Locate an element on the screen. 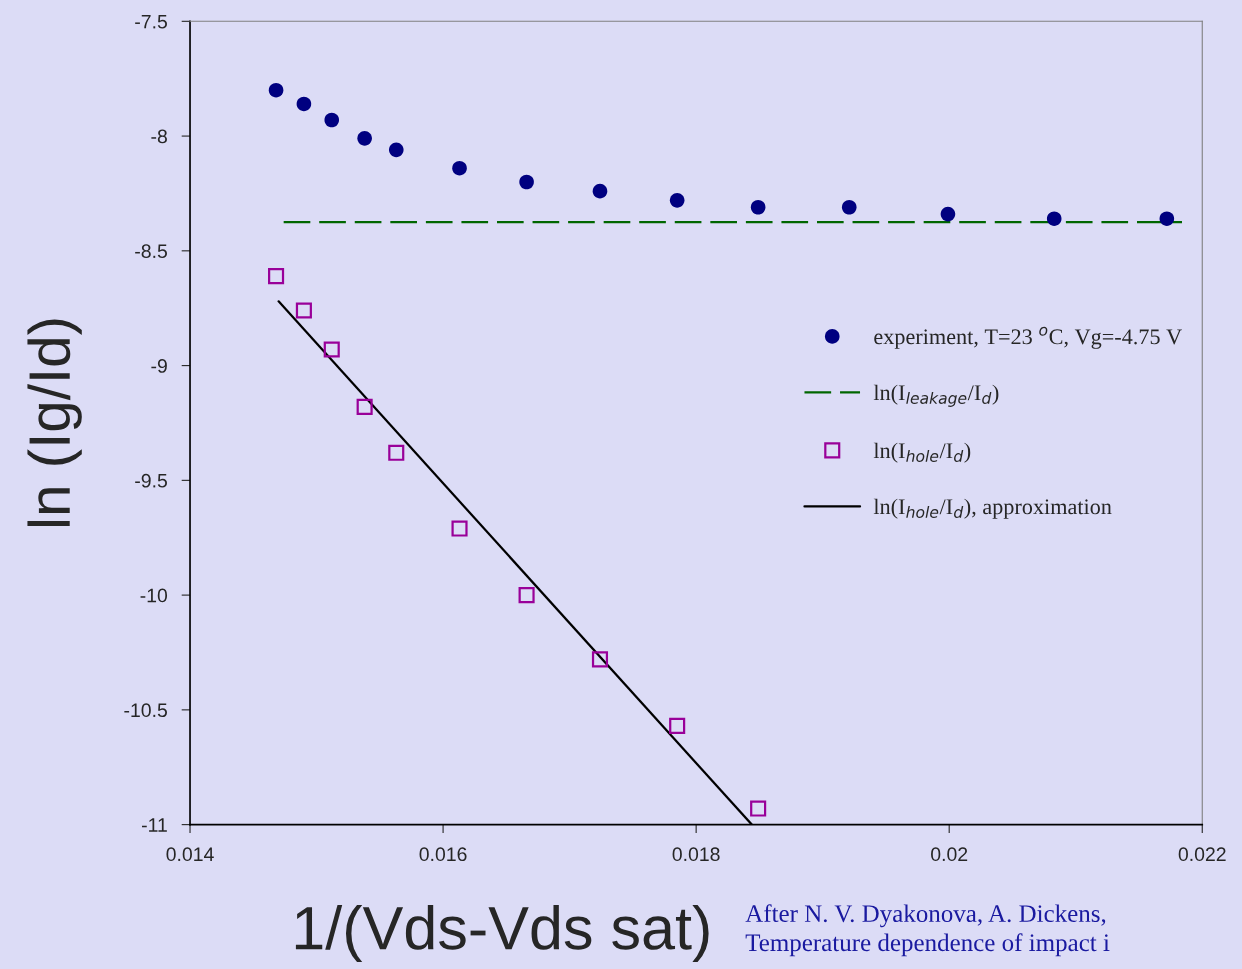 This screenshot has width=1242, height=969. x-tick-label: 0.018 is located at coordinates (696, 854).